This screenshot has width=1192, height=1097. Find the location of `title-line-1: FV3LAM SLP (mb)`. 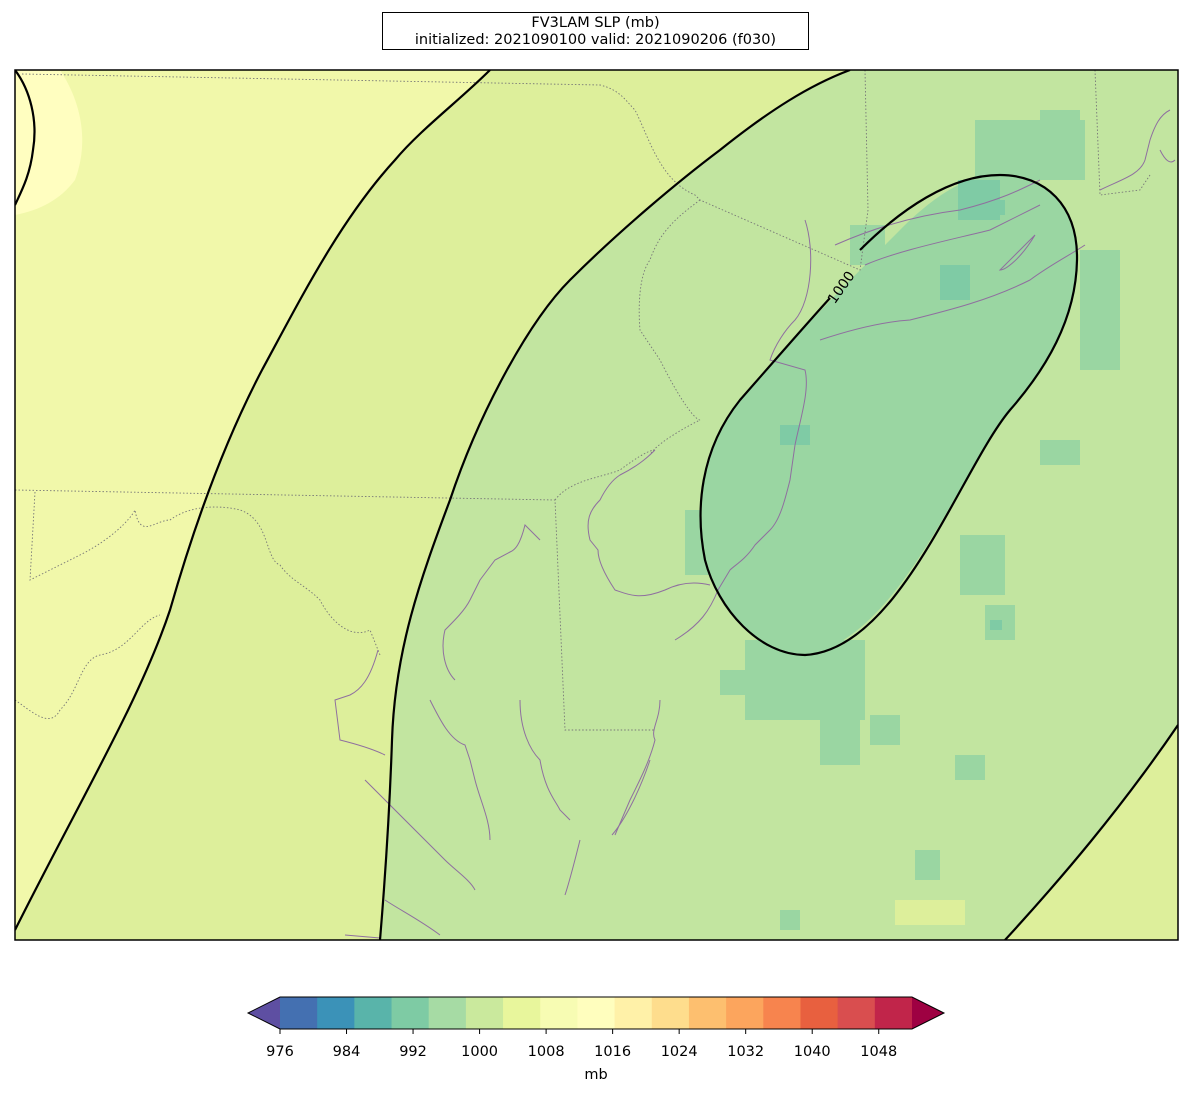

title-line-1: FV3LAM SLP (mb) is located at coordinates (595, 23).